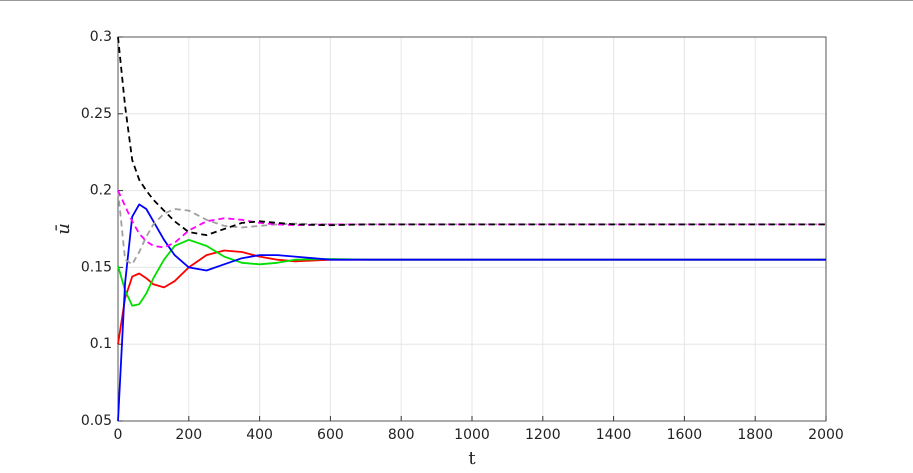 The height and width of the screenshot is (473, 913). What do you see at coordinates (826, 435) in the screenshot?
I see `x-tick-label: 2000` at bounding box center [826, 435].